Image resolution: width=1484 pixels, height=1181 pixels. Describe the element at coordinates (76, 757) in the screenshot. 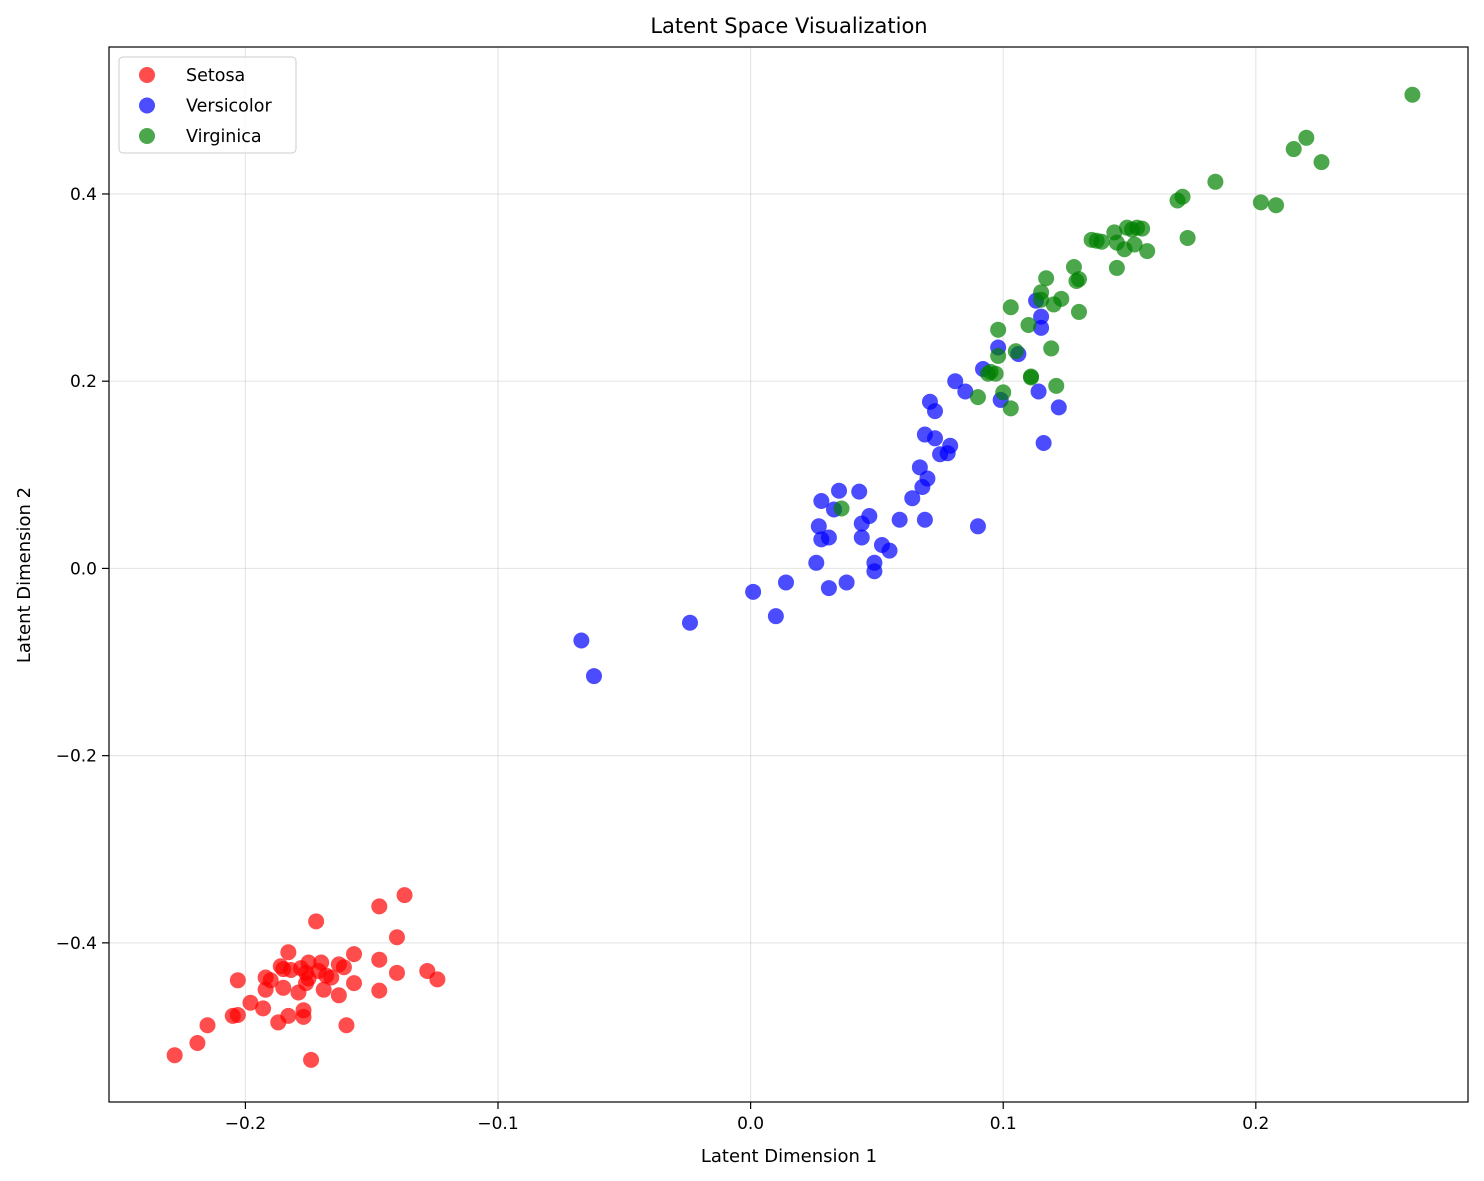

I see `y-tick-label: −0.2` at that location.